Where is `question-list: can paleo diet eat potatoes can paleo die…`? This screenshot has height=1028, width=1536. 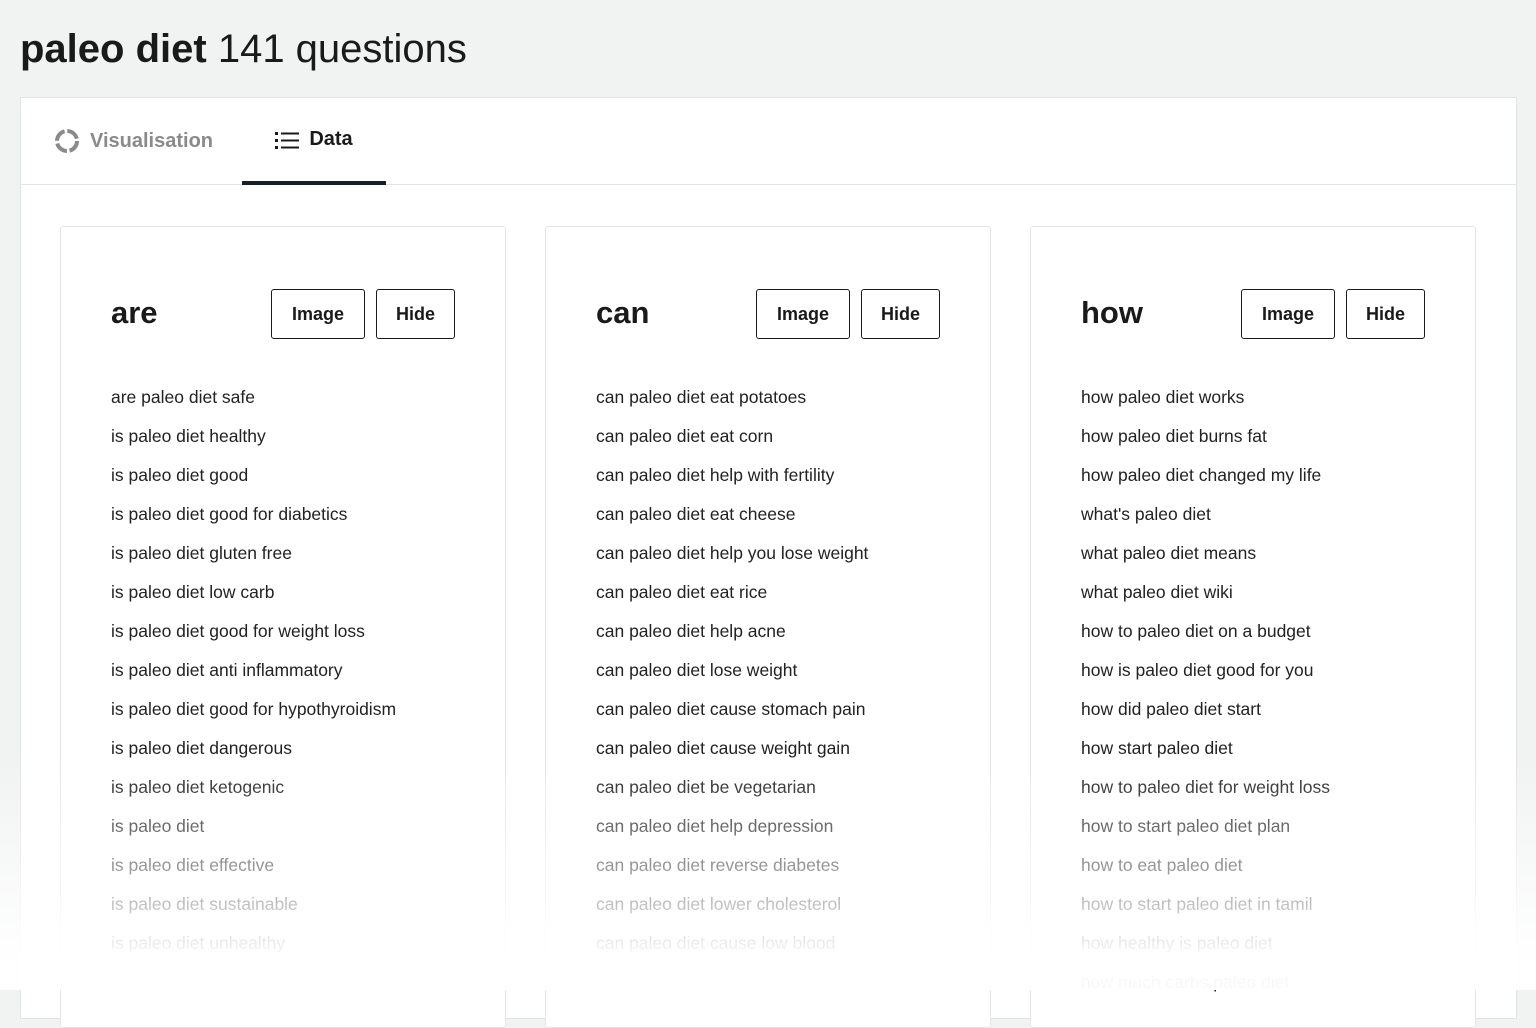
question-list: can paleo diet eat potatoes can paleo die… is located at coordinates (746, 675).